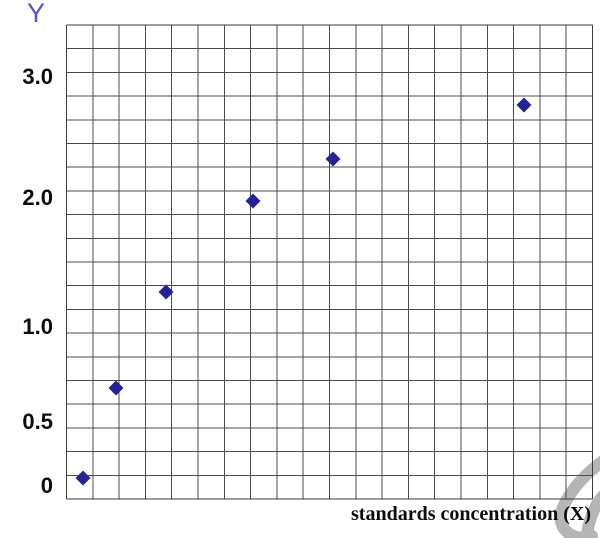 The height and width of the screenshot is (538, 600). What do you see at coordinates (37, 422) in the screenshot?
I see `y-tick-label: 0.5` at bounding box center [37, 422].